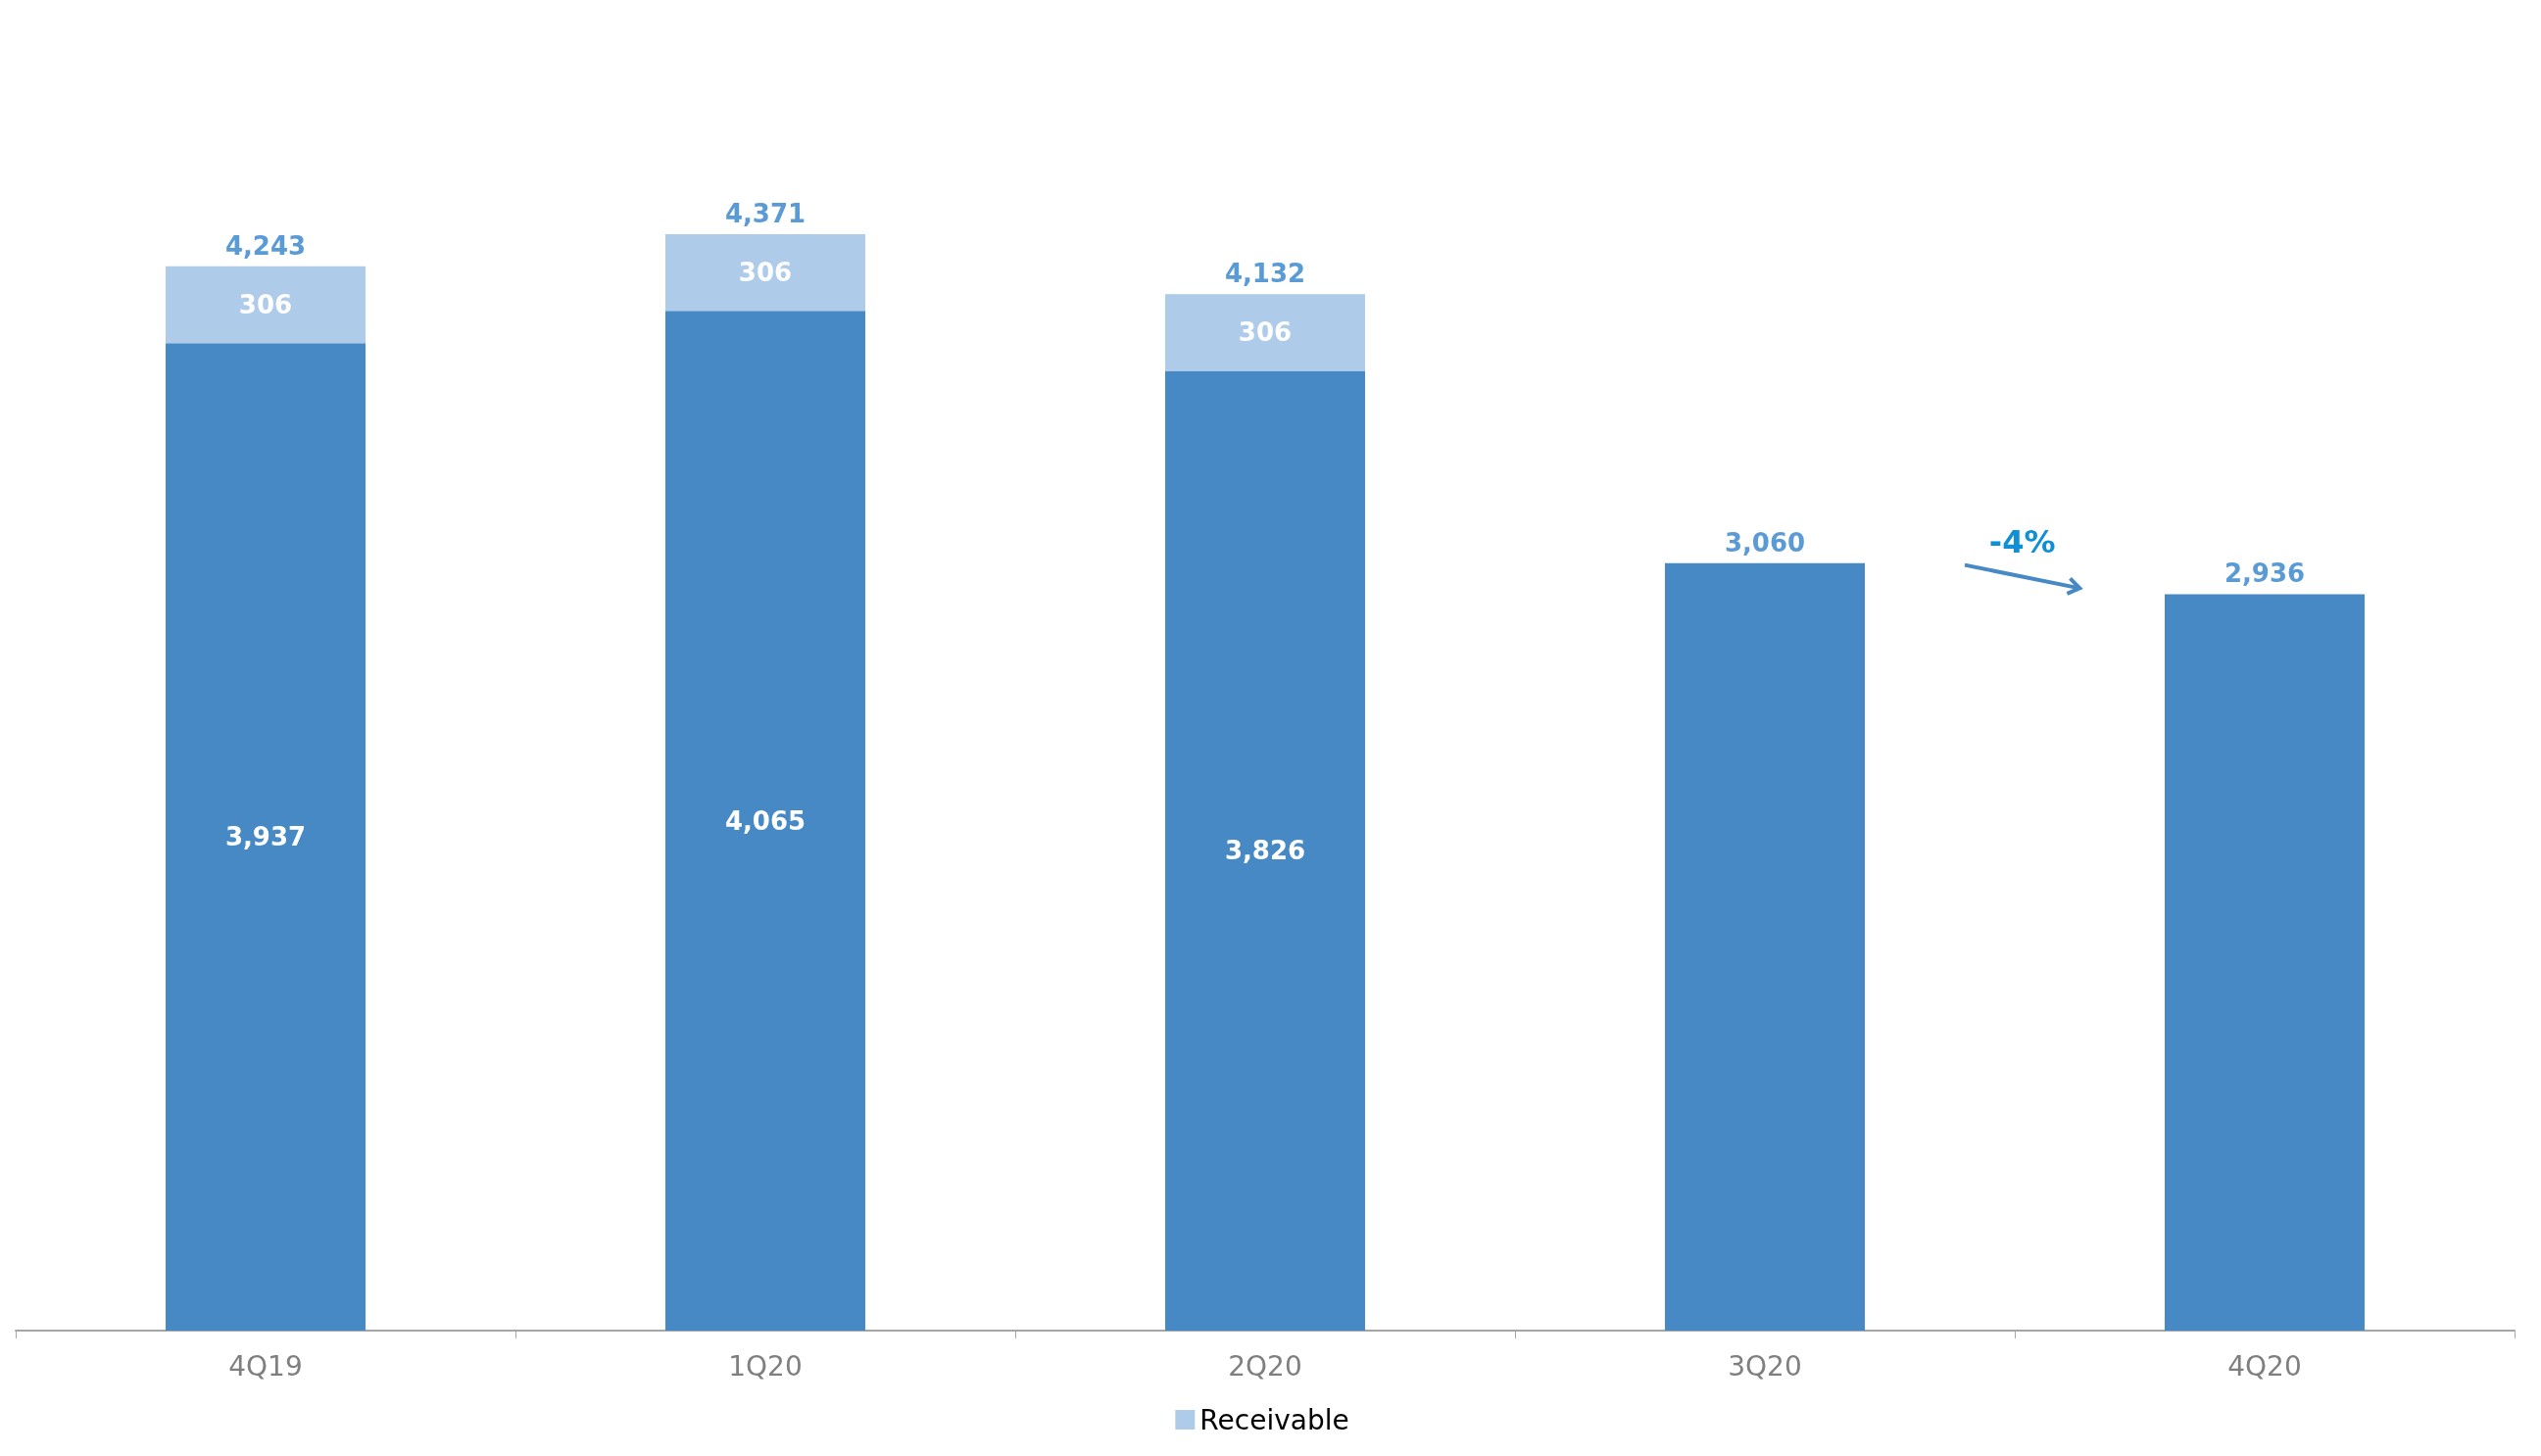 The image size is (2541, 1456). Describe the element at coordinates (765, 1366) in the screenshot. I see `x-tick-label: 1Q20` at that location.